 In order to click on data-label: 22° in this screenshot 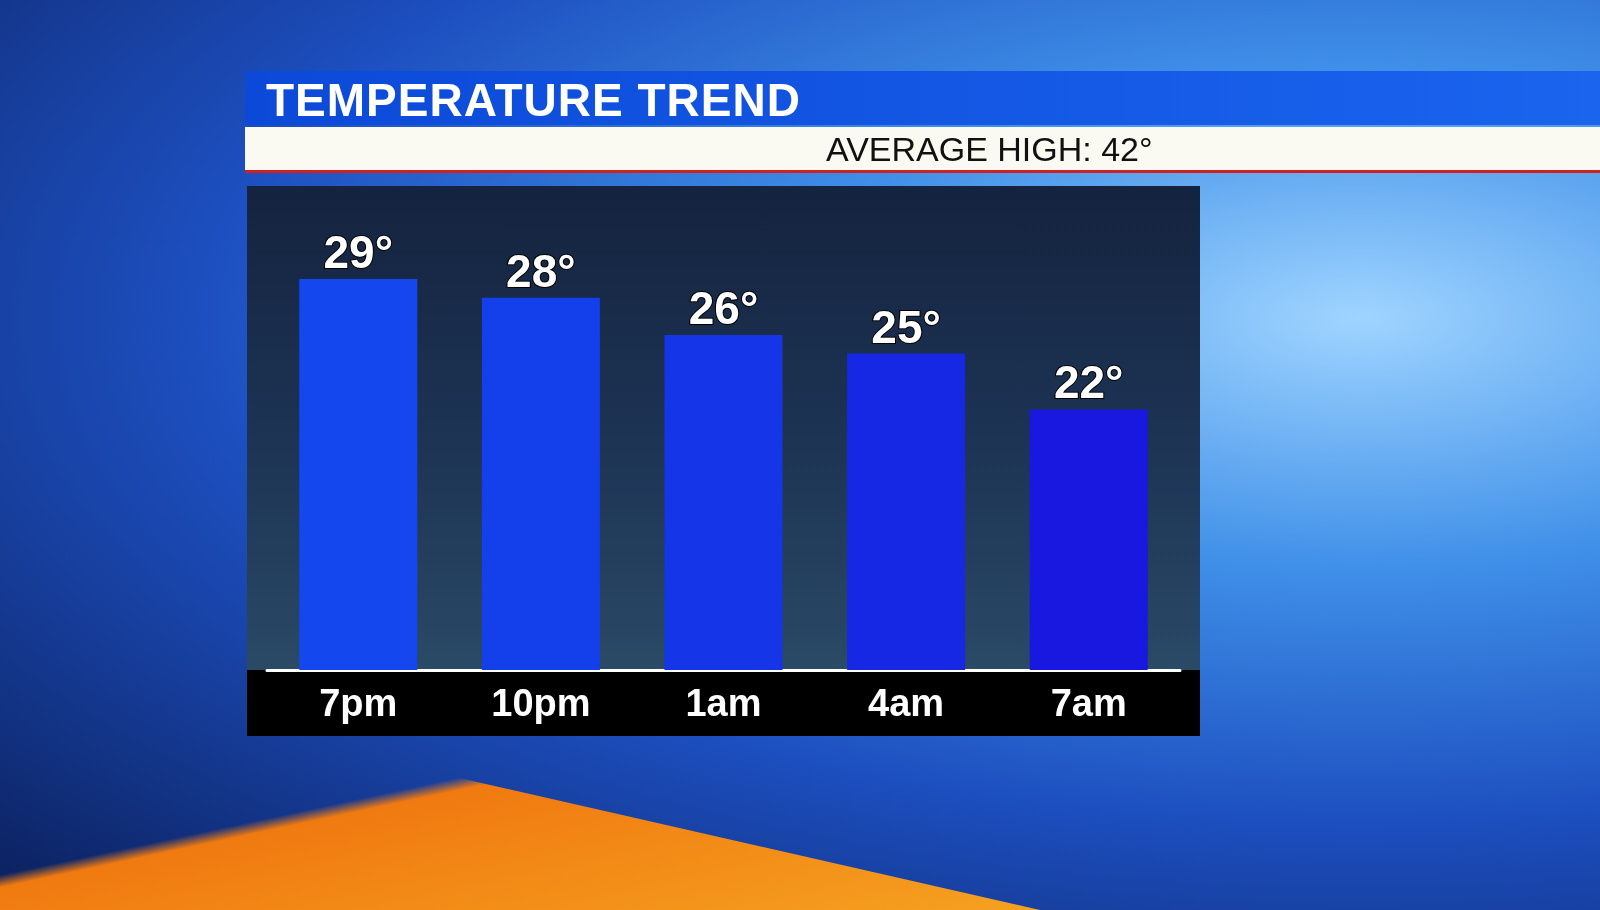, I will do `click(1088, 382)`.